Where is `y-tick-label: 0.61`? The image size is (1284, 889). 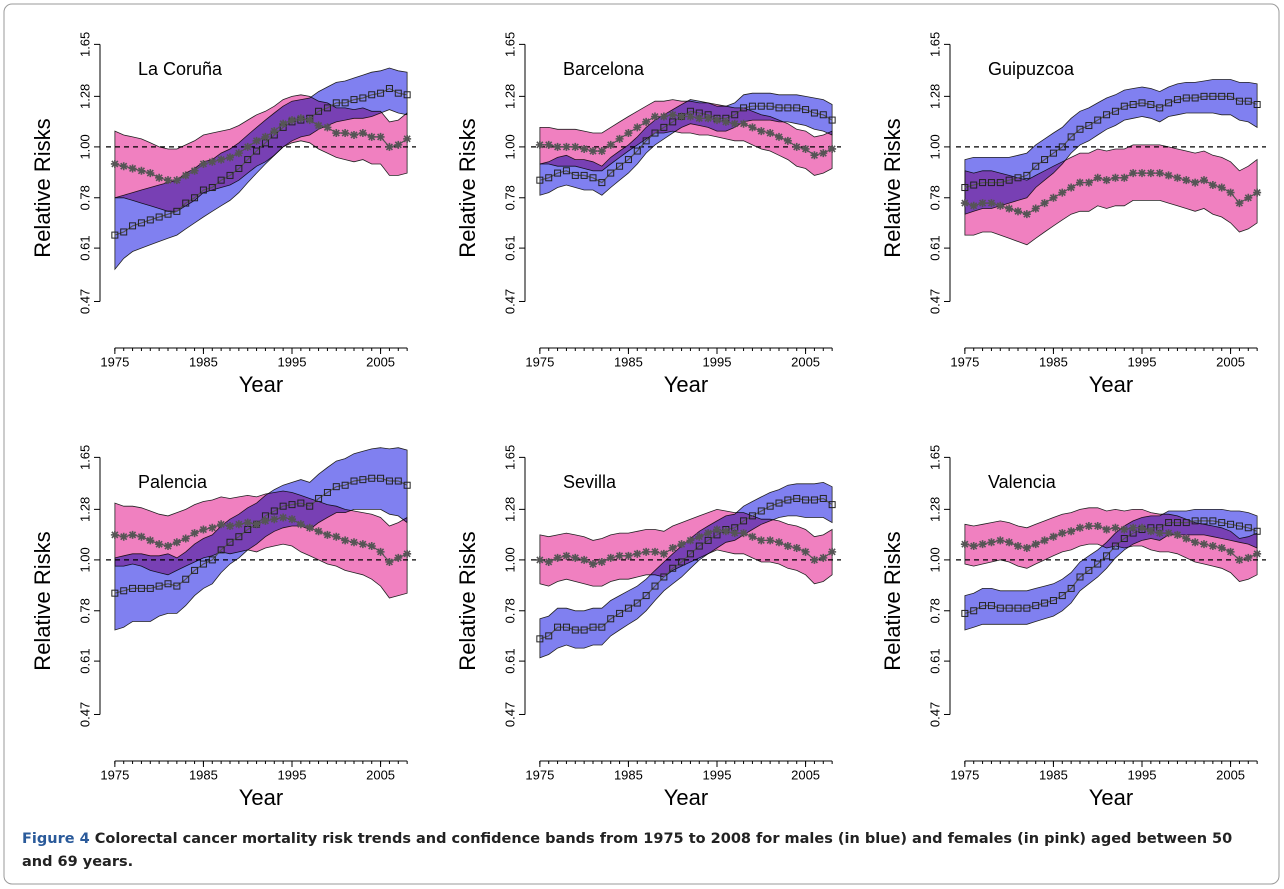 y-tick-label: 0.61 is located at coordinates (509, 247).